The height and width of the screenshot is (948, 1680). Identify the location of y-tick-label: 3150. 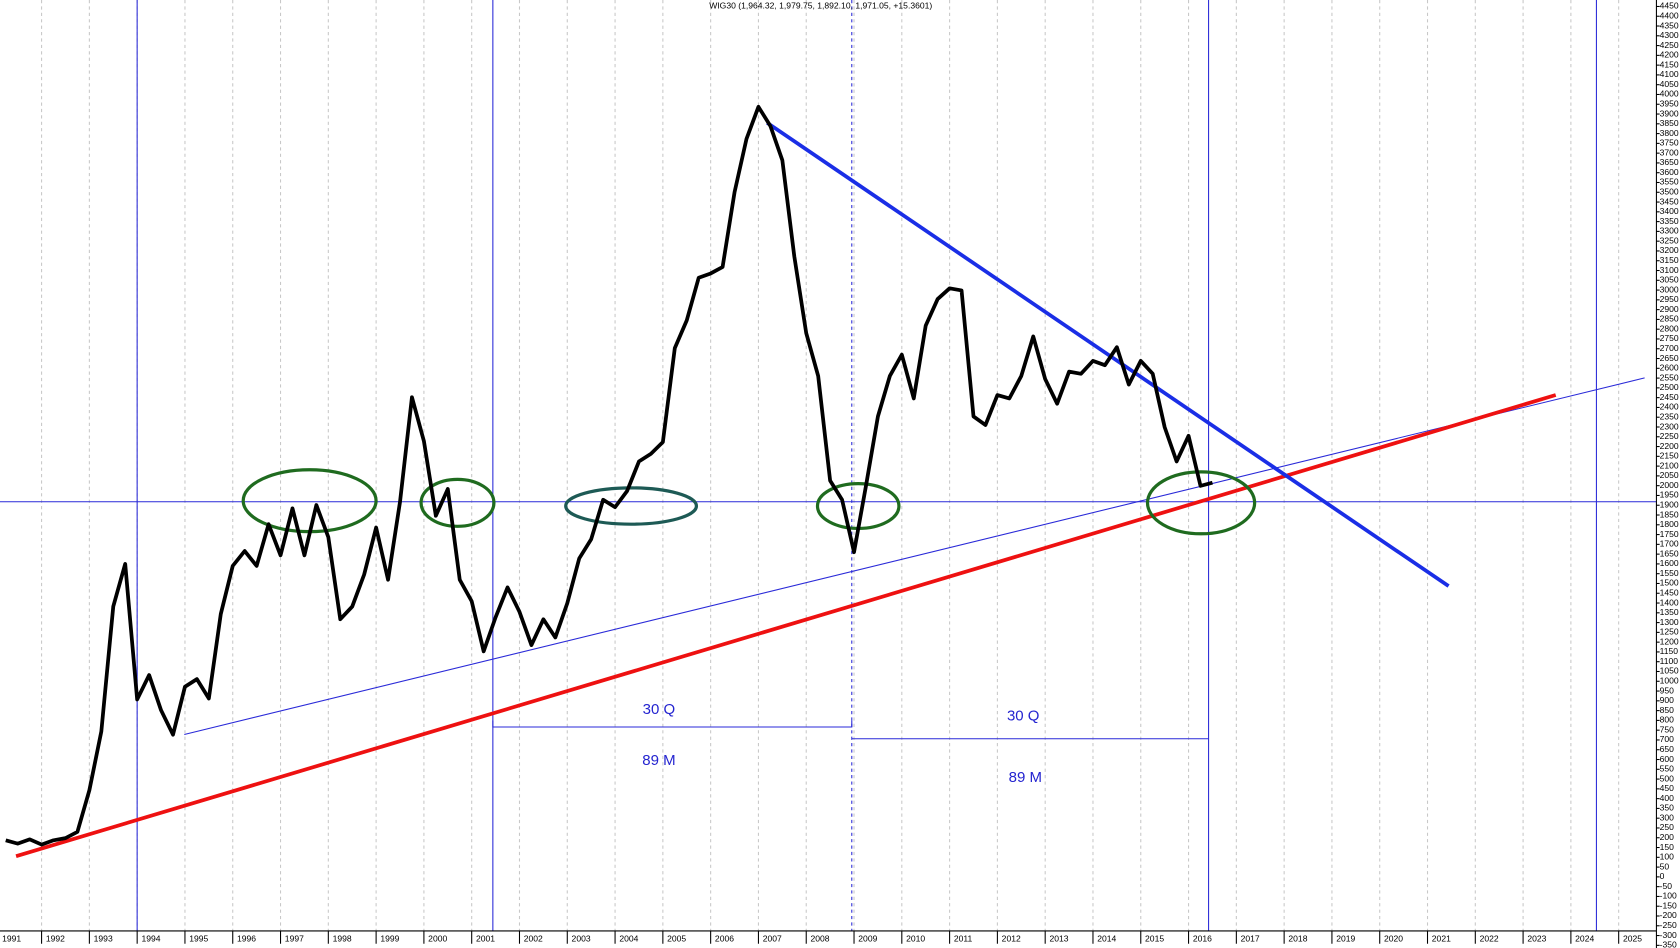
(1669, 260).